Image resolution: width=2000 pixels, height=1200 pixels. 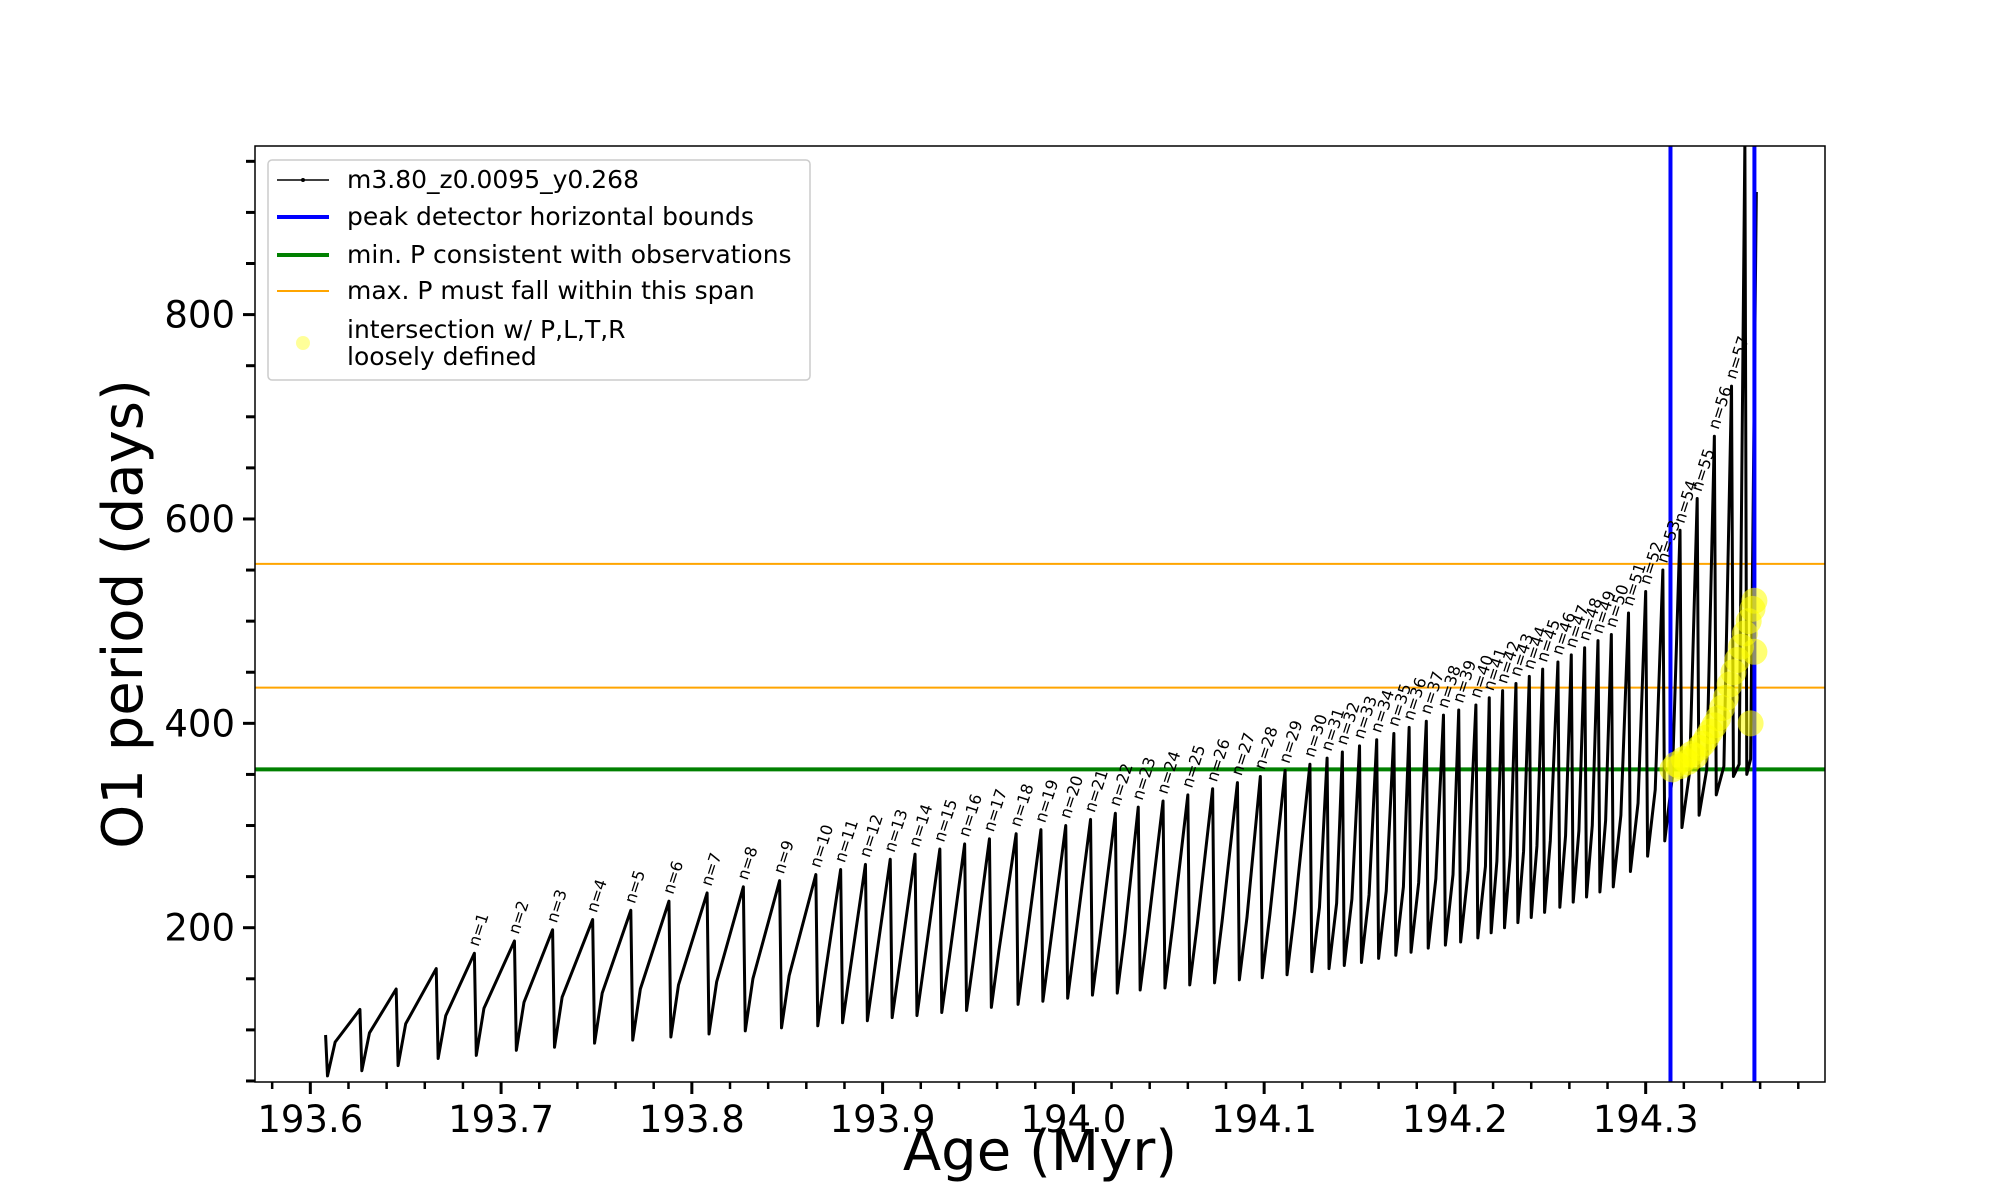 What do you see at coordinates (199, 723) in the screenshot?
I see `y-tick-label: 400` at bounding box center [199, 723].